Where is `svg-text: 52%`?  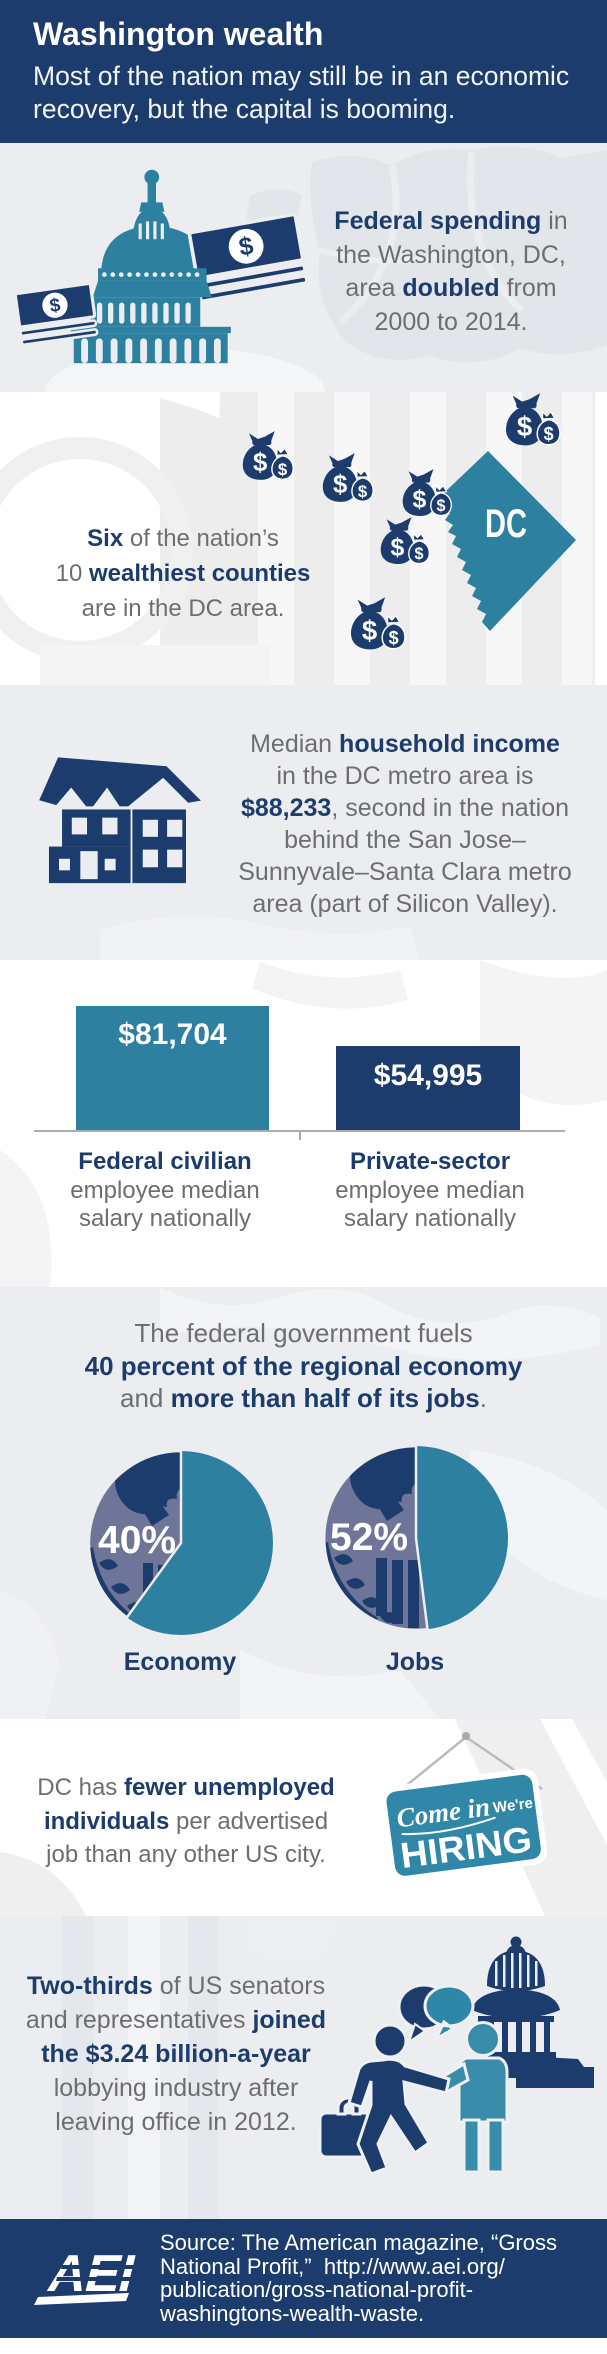
svg-text: 52% is located at coordinates (369, 1537).